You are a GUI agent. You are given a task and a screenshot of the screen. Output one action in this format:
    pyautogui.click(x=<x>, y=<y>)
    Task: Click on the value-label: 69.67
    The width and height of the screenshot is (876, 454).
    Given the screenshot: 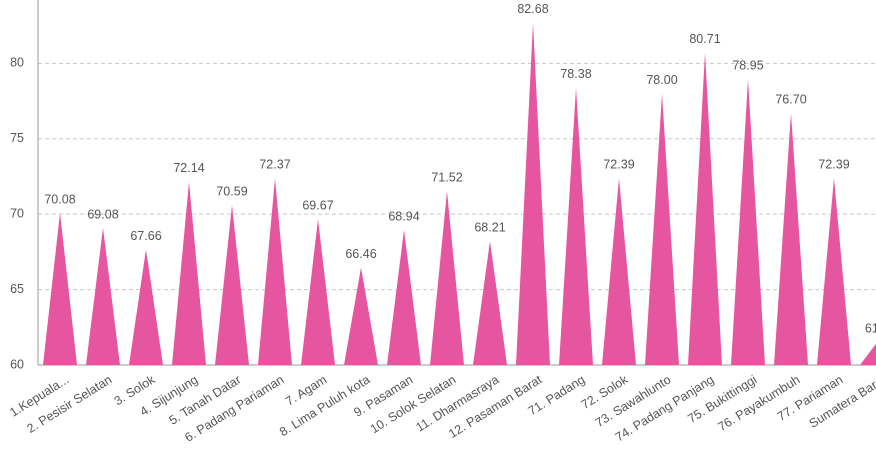 What is the action you would take?
    pyautogui.click(x=317, y=205)
    